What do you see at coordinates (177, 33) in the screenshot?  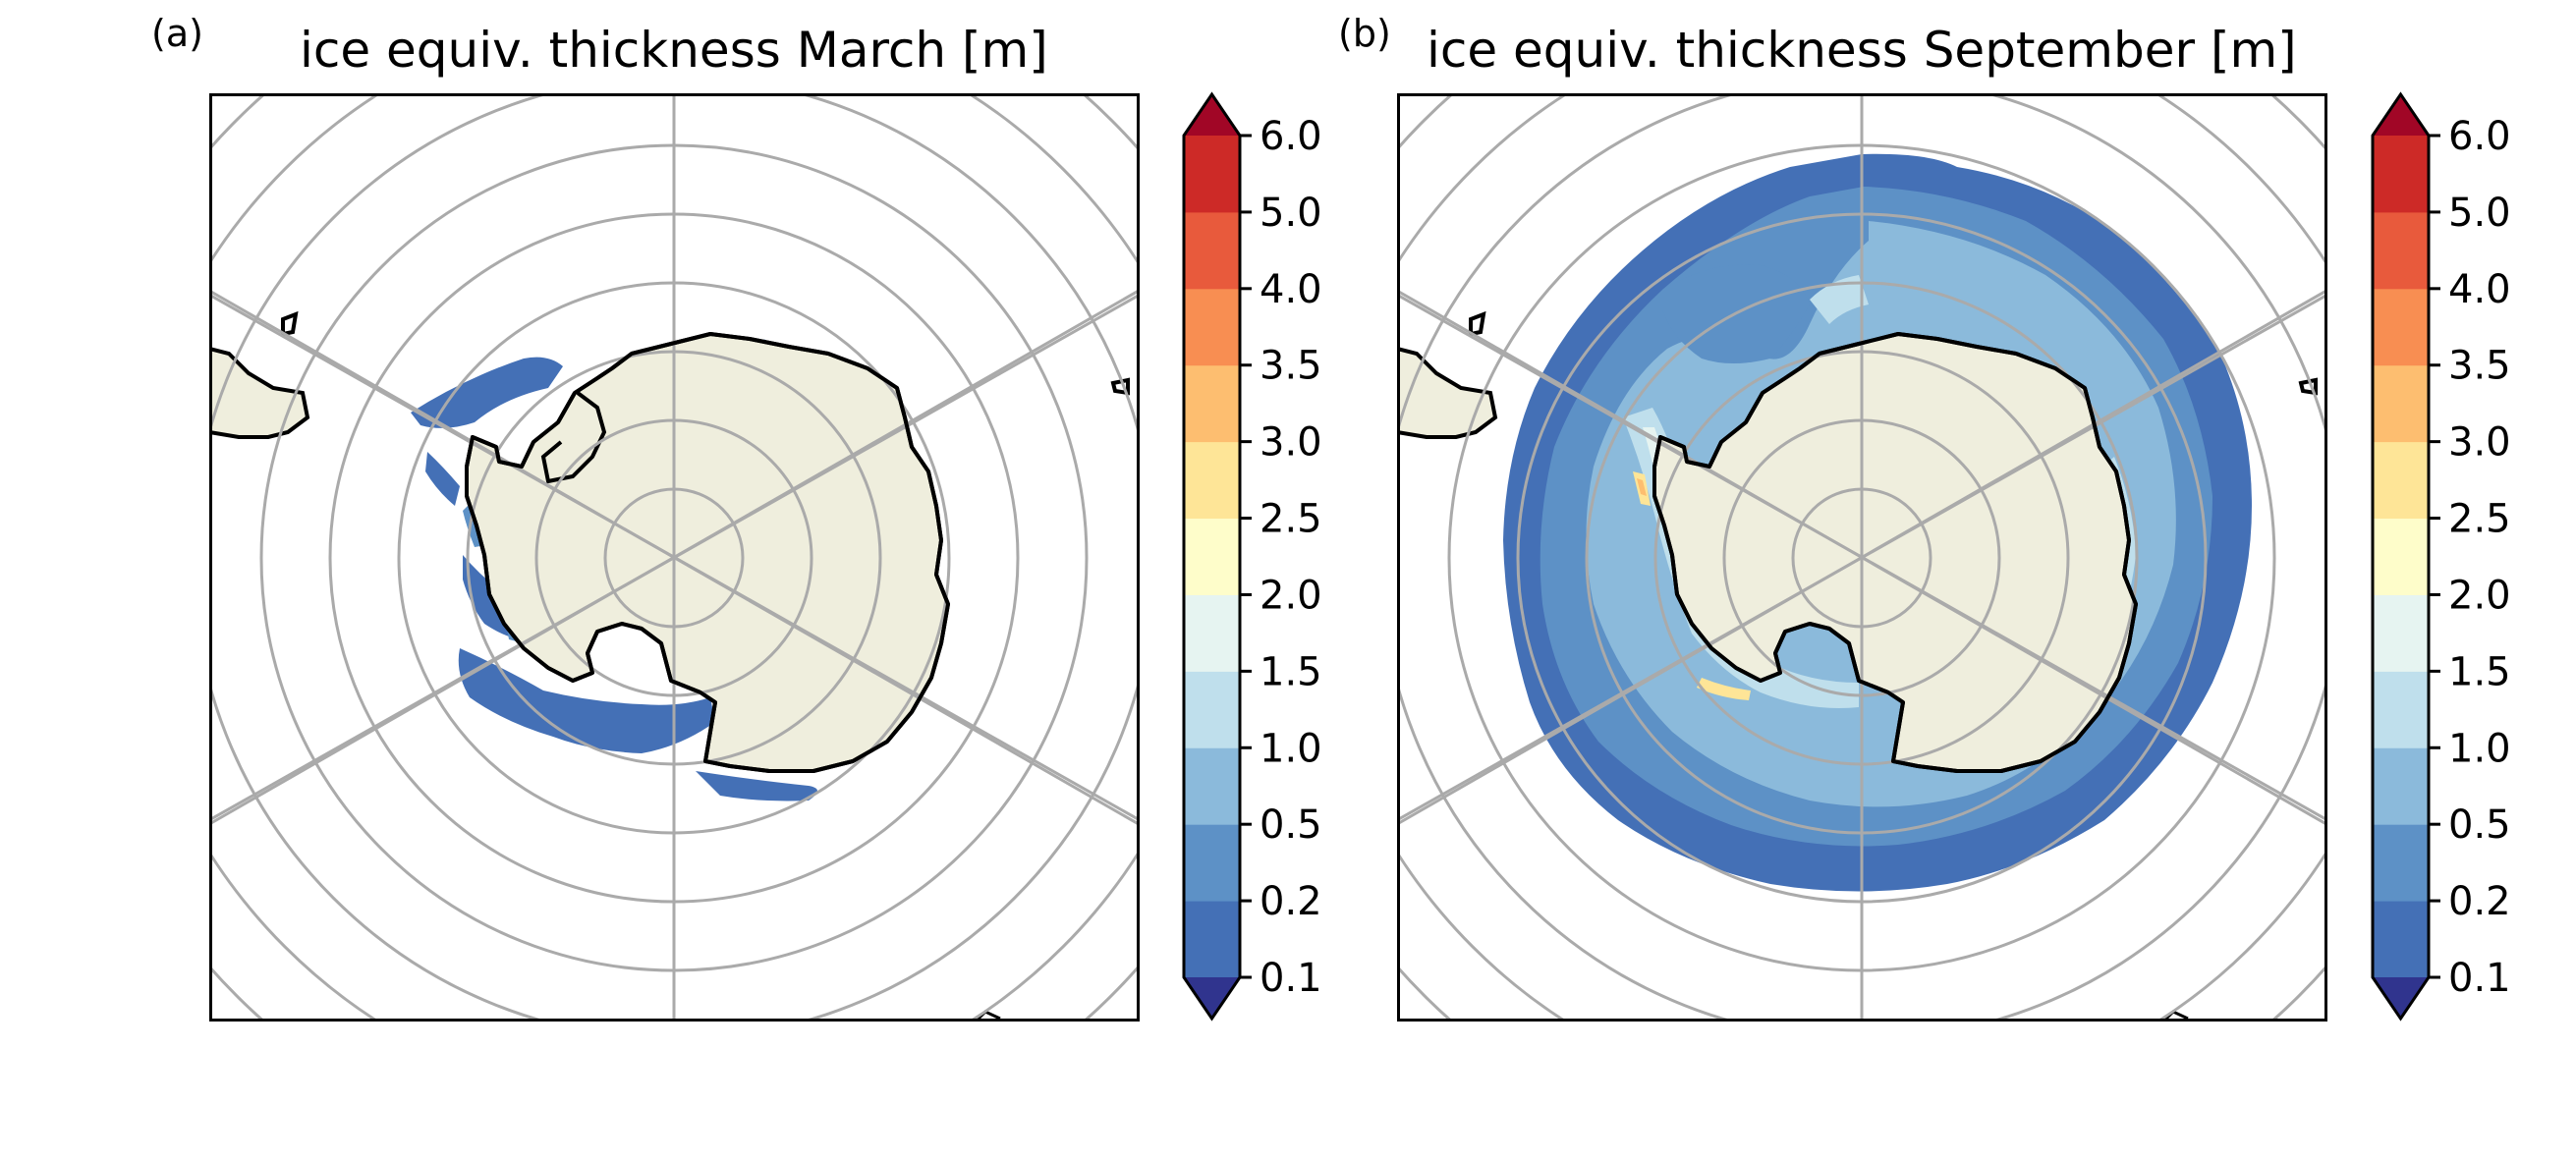 I see `panel-a-label: (a)` at bounding box center [177, 33].